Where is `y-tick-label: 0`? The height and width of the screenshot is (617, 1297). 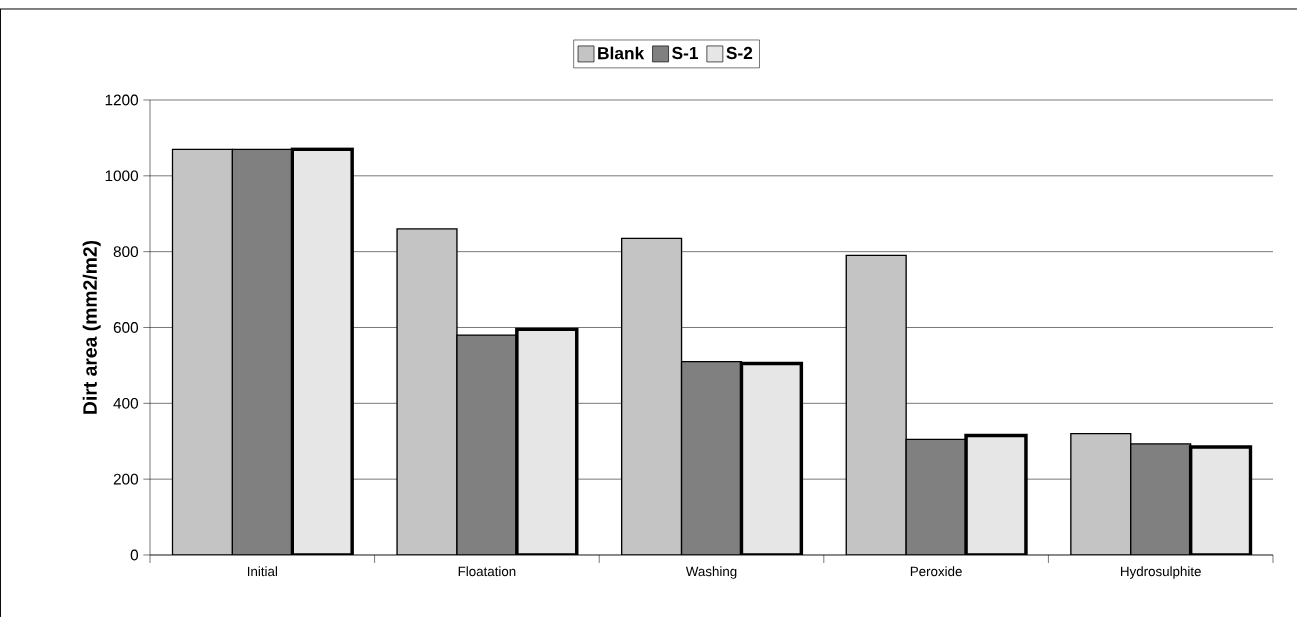 y-tick-label: 0 is located at coordinates (134, 555).